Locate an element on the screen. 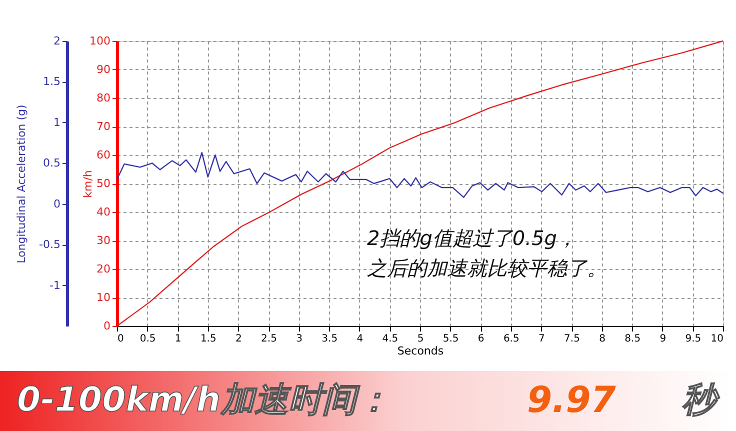  x-tick-label: 5.5 is located at coordinates (450, 339).